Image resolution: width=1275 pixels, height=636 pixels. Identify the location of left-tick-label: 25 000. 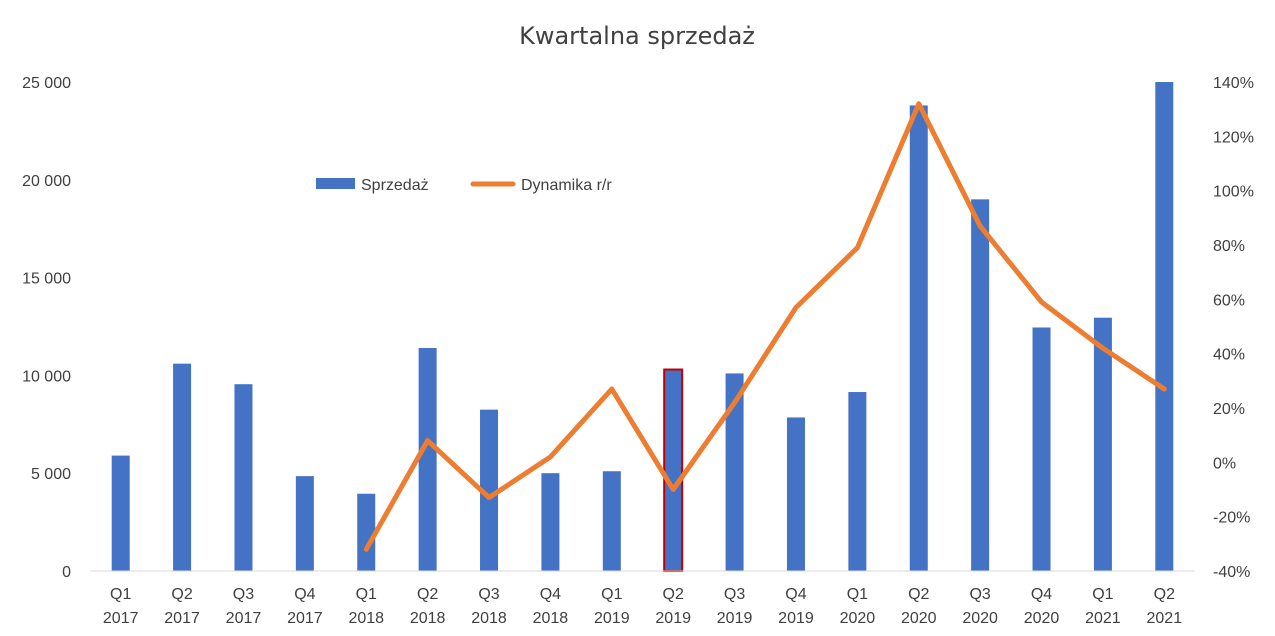
(46, 83).